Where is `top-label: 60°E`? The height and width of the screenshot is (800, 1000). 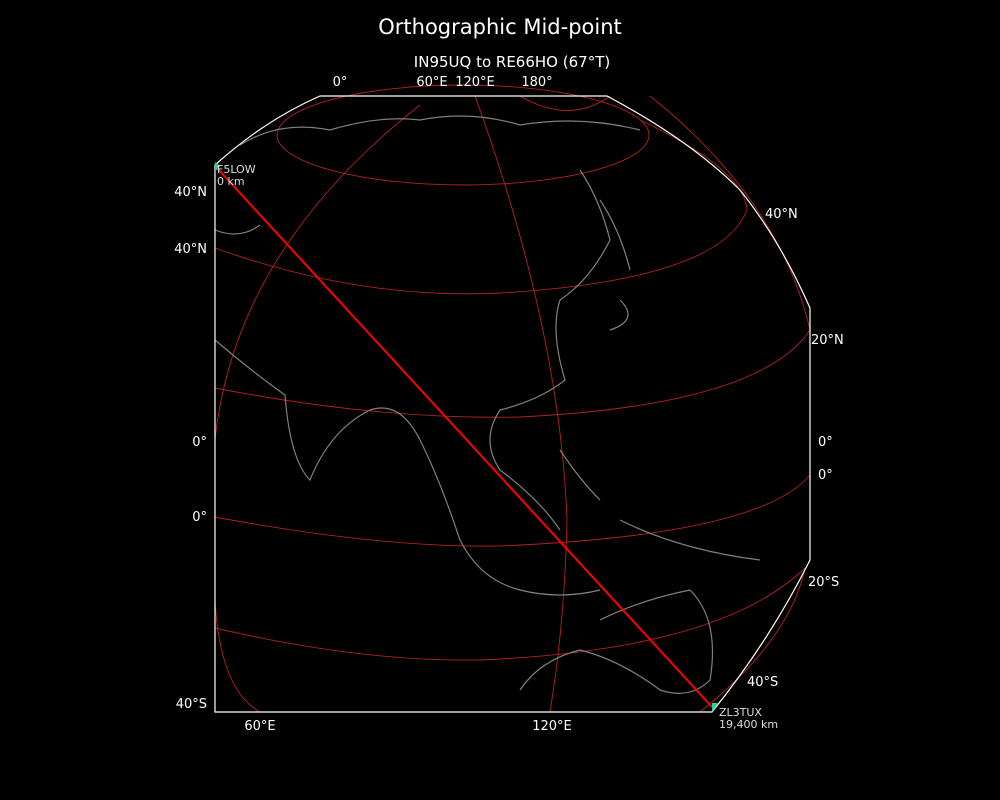 top-label: 60°E is located at coordinates (431, 82).